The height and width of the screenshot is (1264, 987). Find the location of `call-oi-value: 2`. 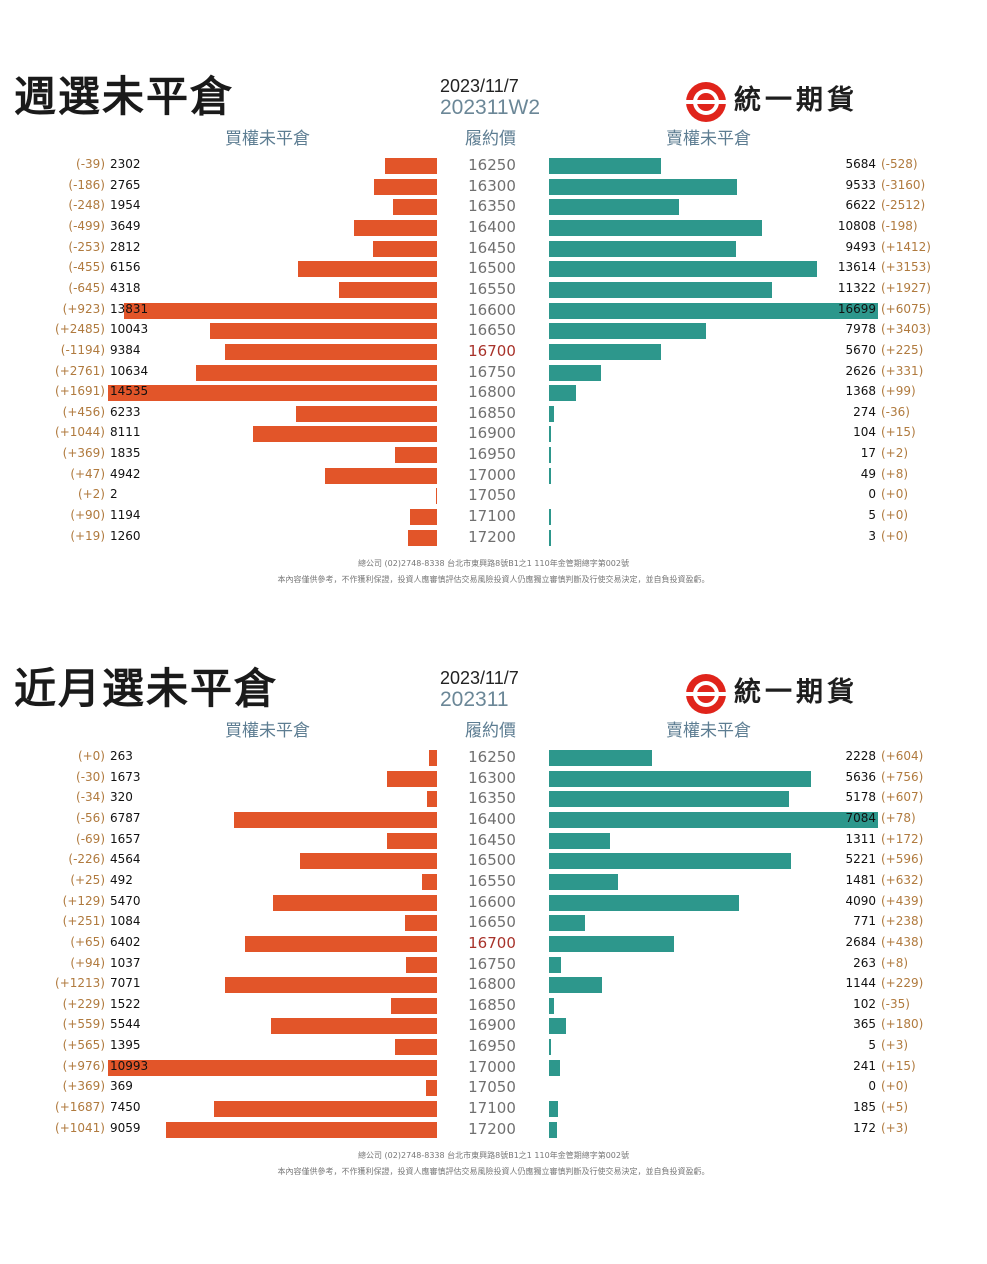

call-oi-value: 2 is located at coordinates (114, 494).